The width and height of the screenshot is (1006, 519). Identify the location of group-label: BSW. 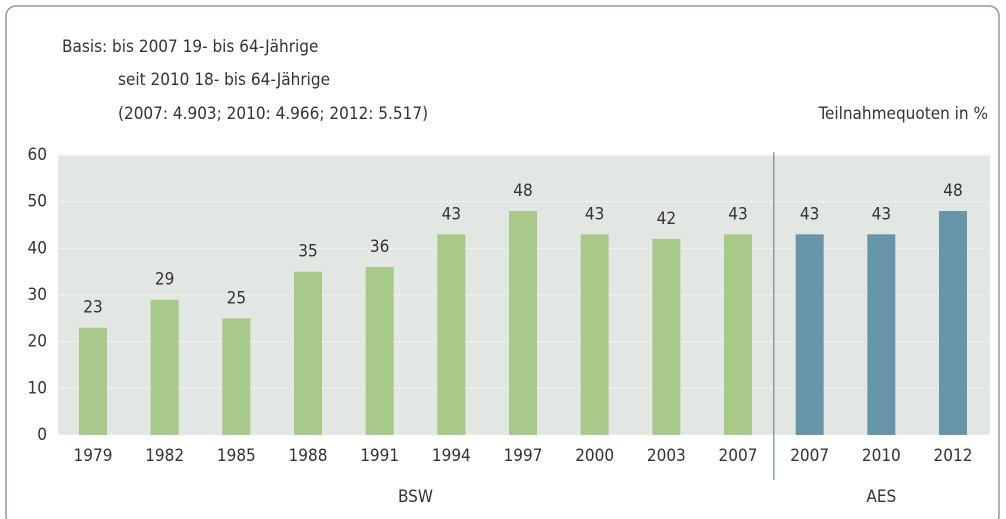
(415, 497).